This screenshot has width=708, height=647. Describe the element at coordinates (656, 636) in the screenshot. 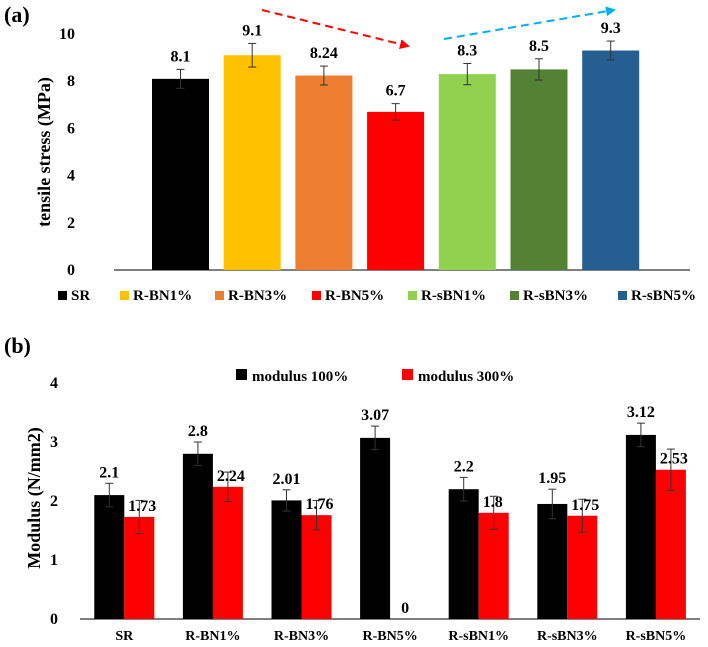

I see `chart-b-category-label: R-sBN5%` at that location.